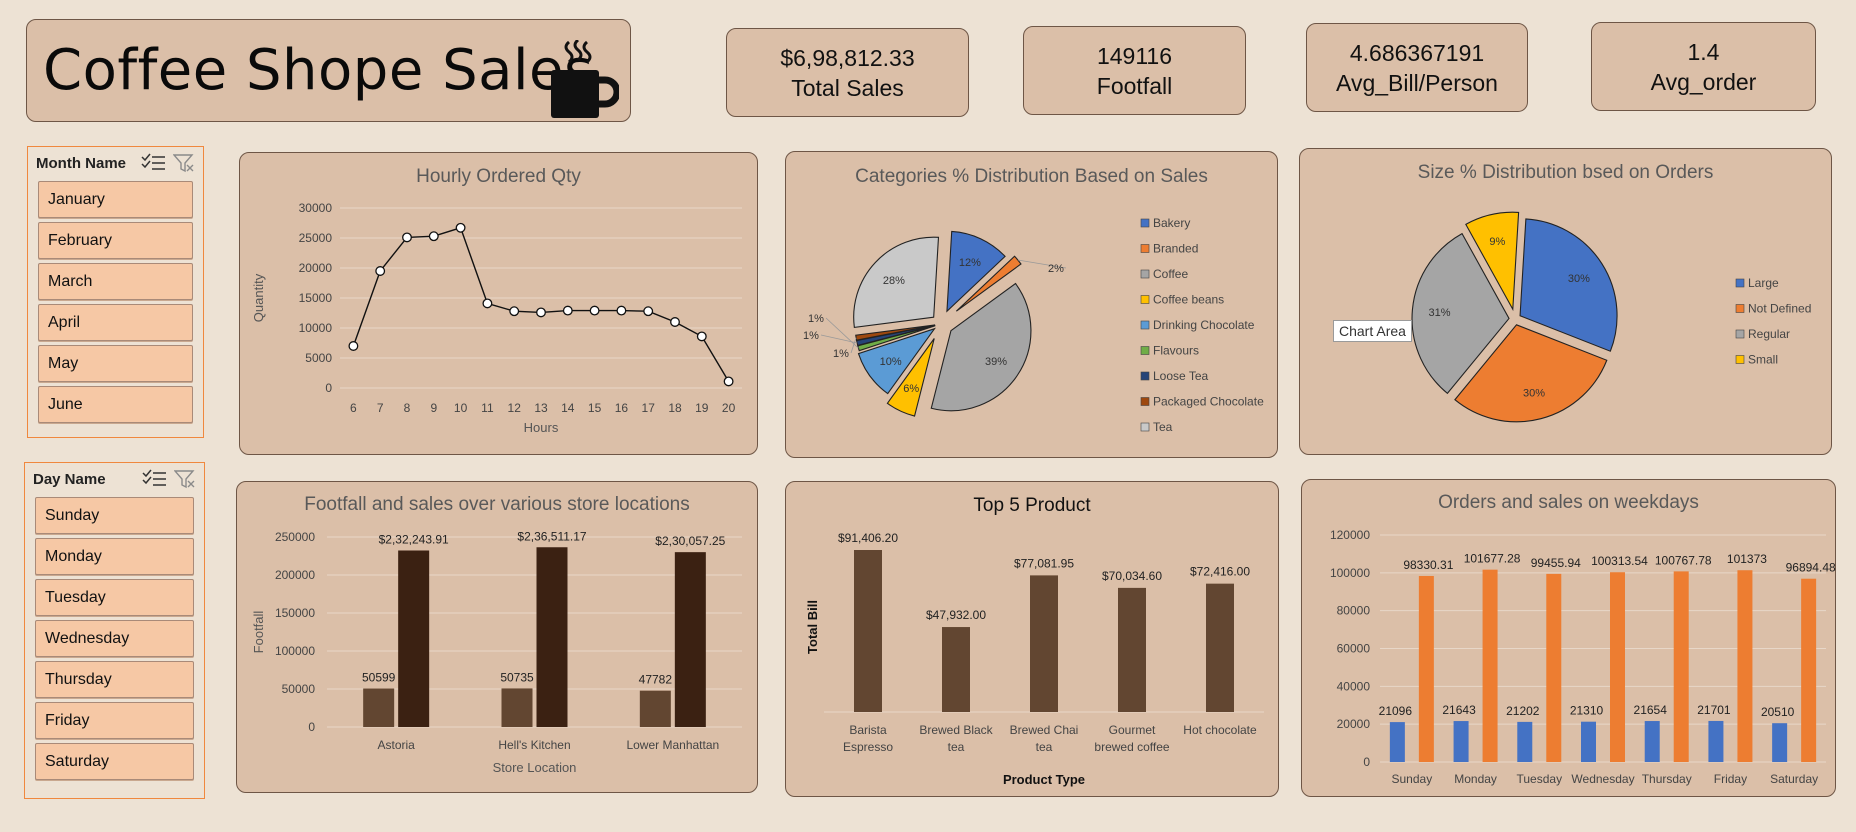  Describe the element at coordinates (1204, 325) in the screenshot. I see `legend-label: Drinking Chocolate` at that location.